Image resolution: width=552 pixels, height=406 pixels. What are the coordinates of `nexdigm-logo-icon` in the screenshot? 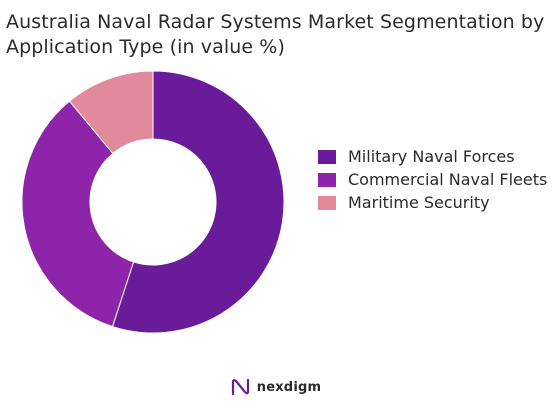 It's located at (240, 387).